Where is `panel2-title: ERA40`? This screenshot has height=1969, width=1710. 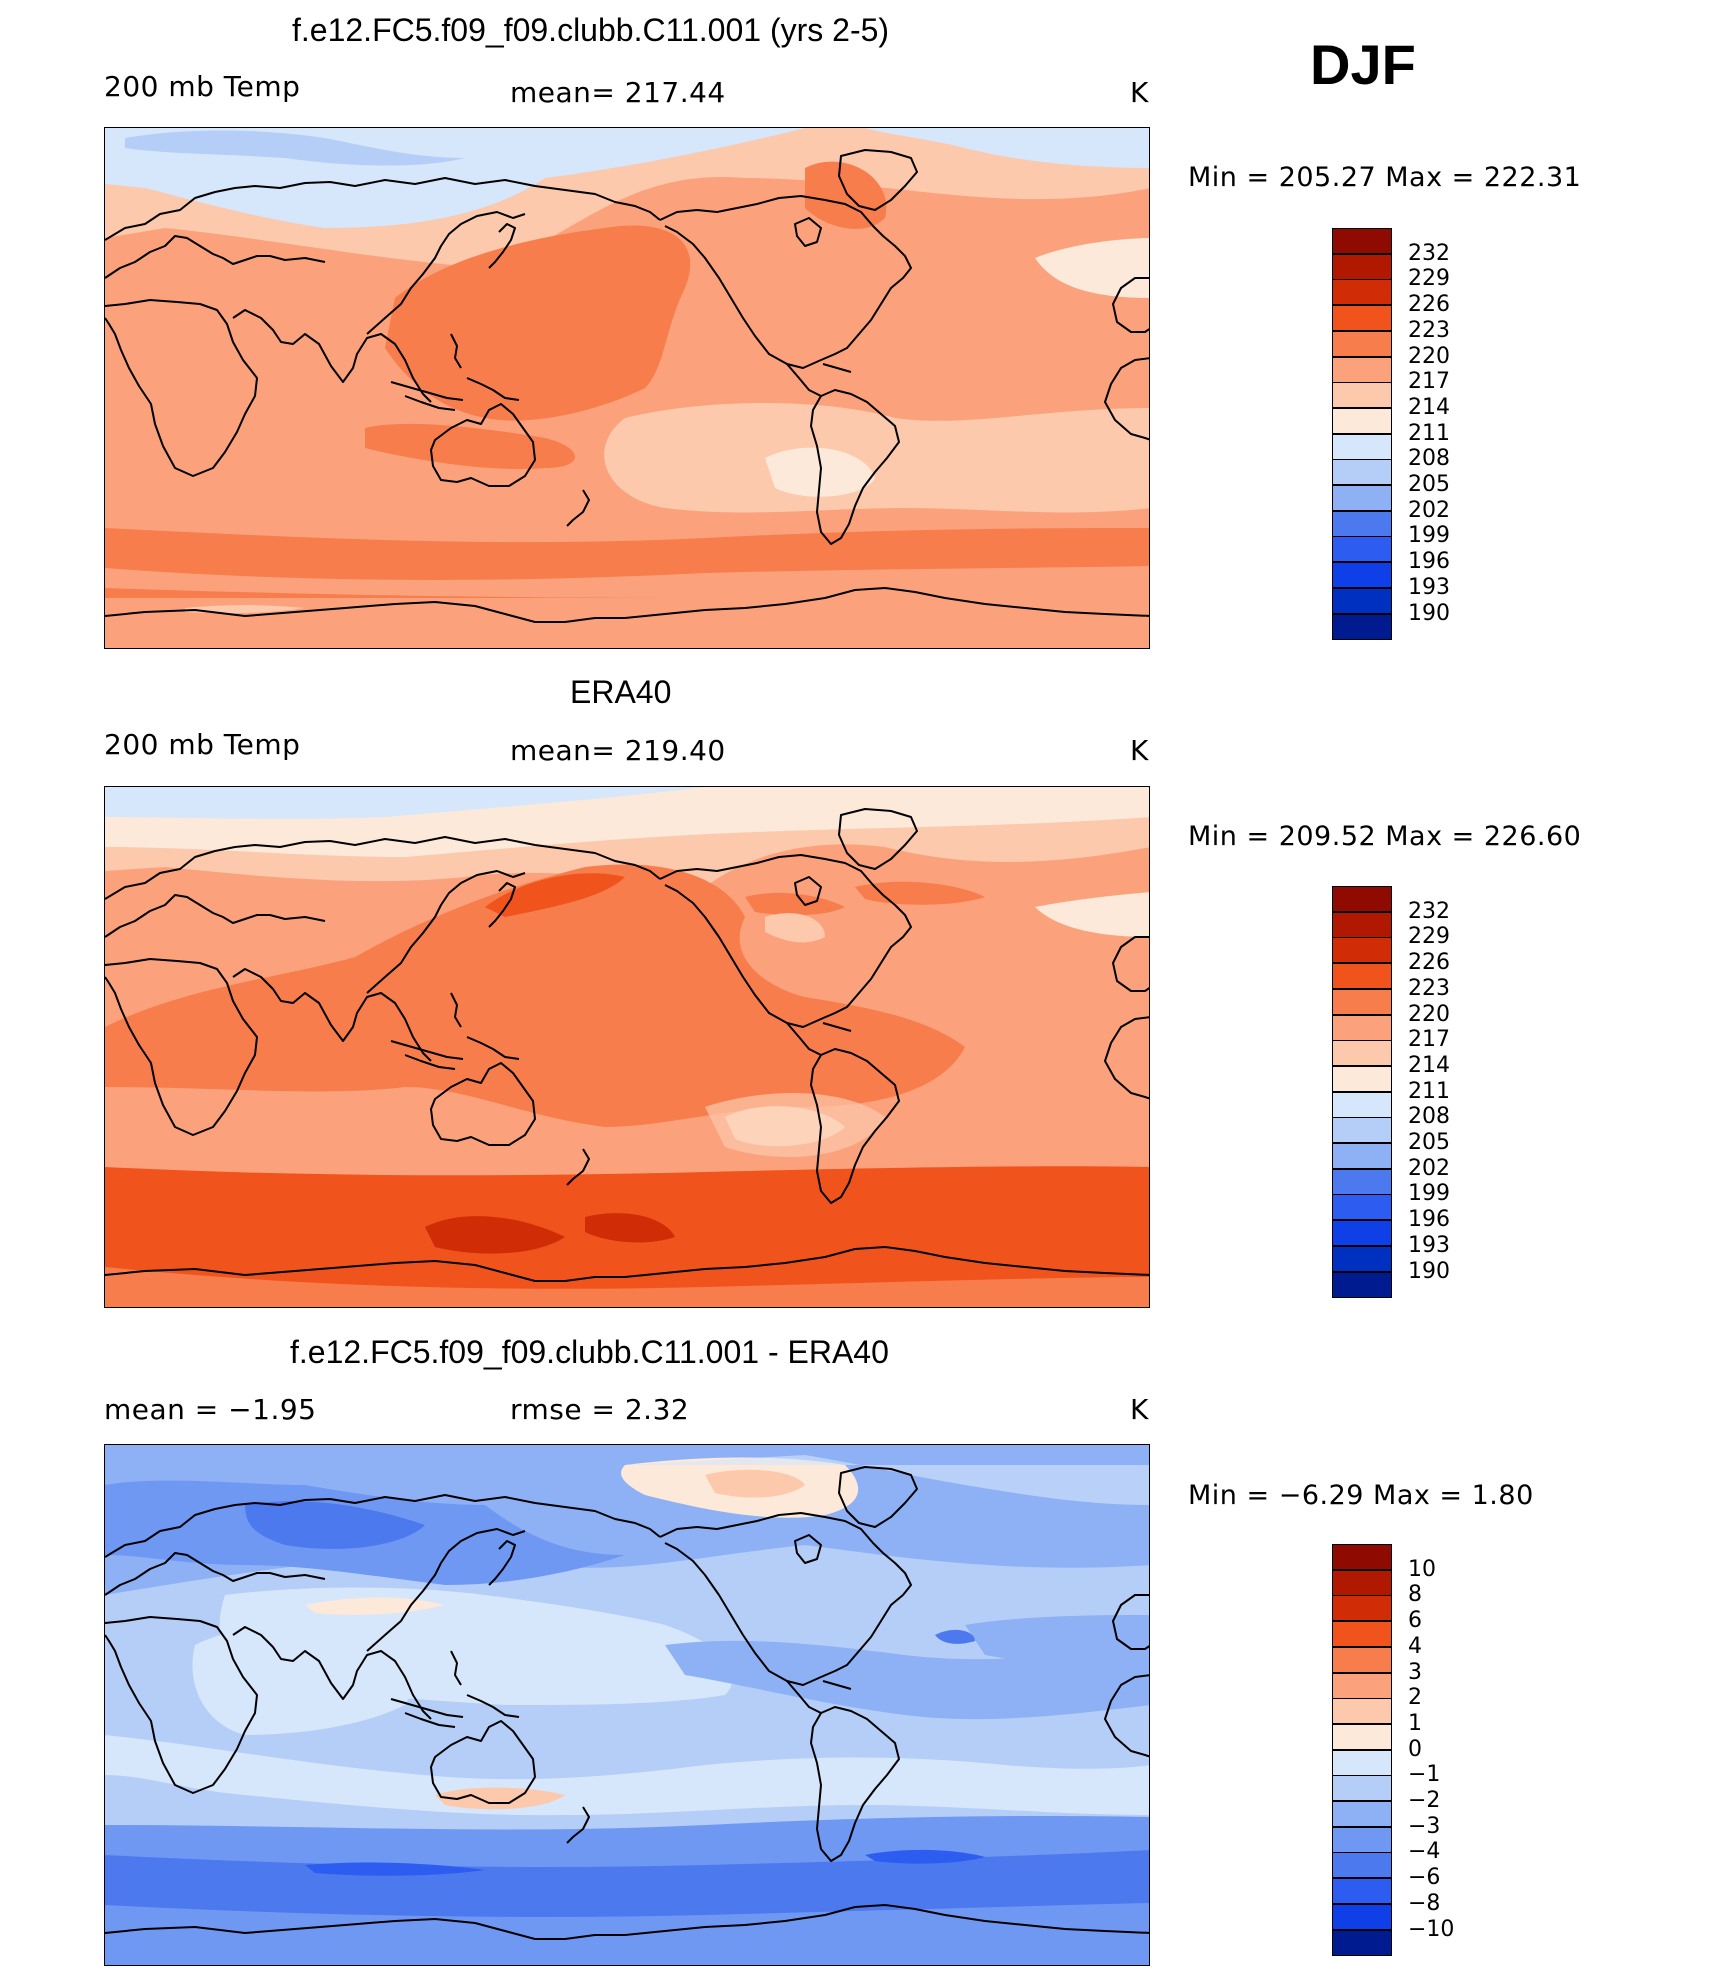 panel2-title: ERA40 is located at coordinates (621, 692).